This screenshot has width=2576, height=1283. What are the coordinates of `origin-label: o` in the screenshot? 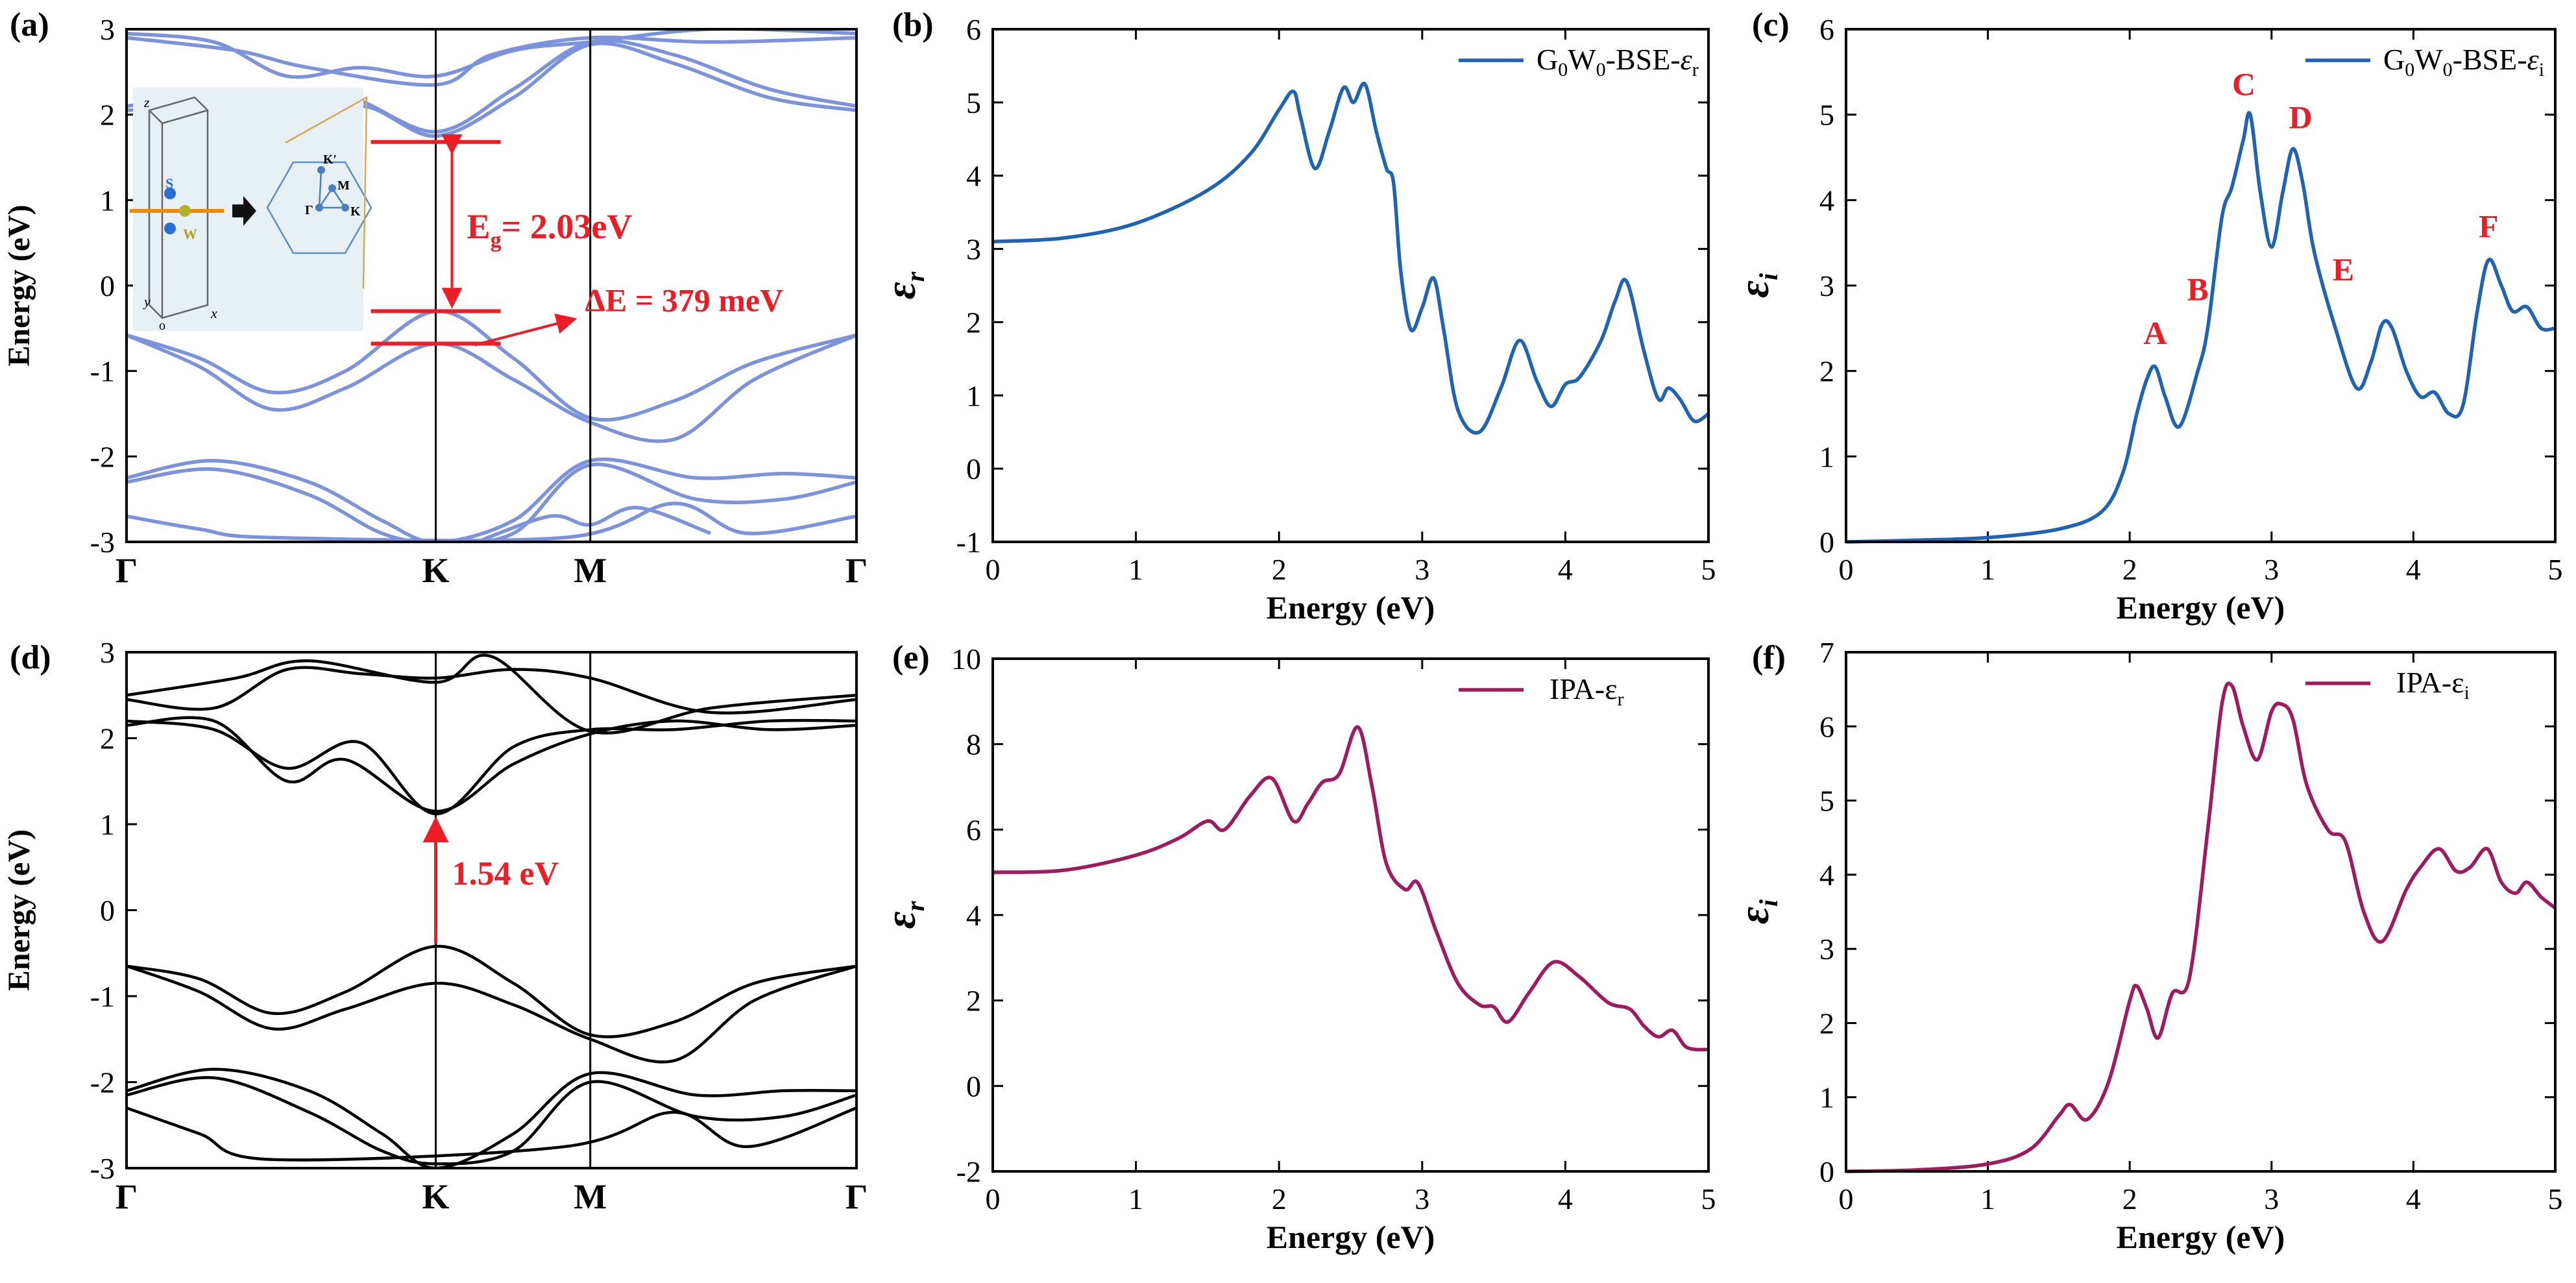 It's located at (162, 326).